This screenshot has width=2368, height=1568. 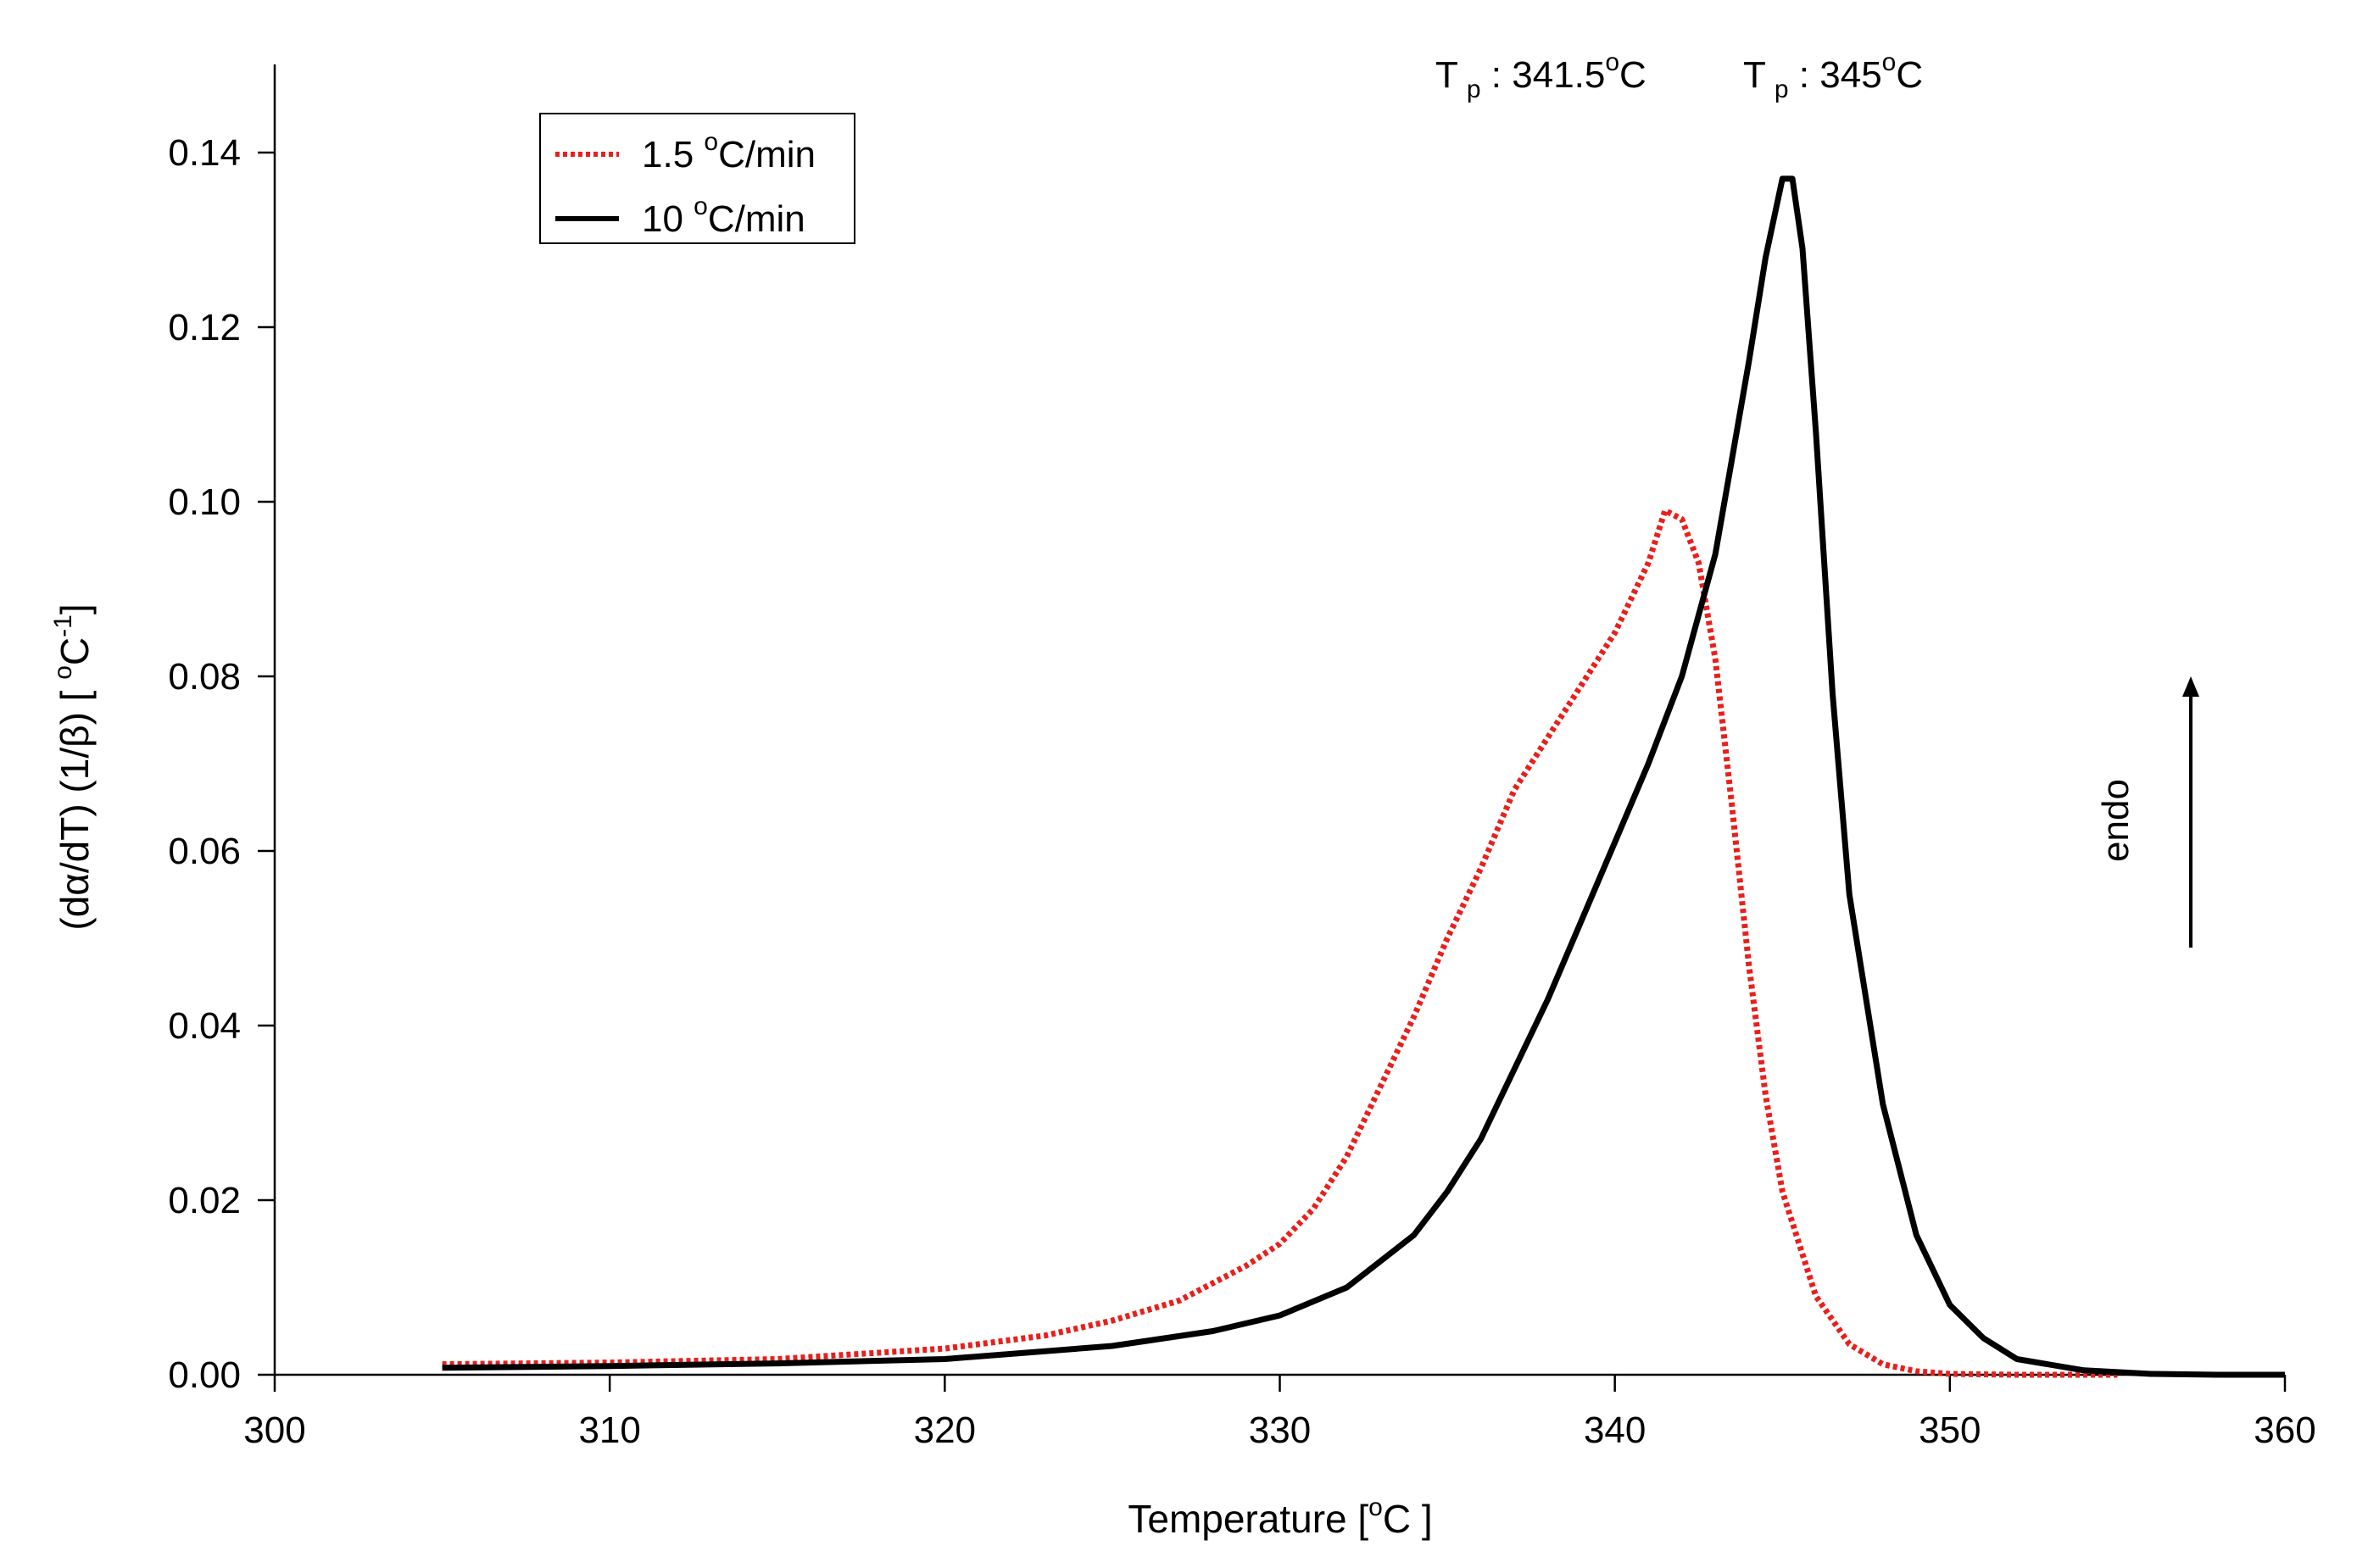 What do you see at coordinates (204, 153) in the screenshot?
I see `y-tick-label: 0.14` at bounding box center [204, 153].